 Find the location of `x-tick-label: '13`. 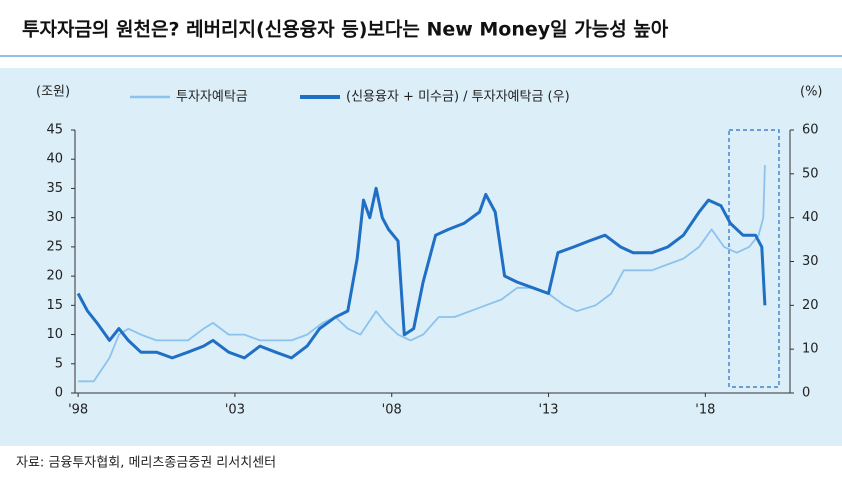

x-tick-label: '13 is located at coordinates (548, 410).